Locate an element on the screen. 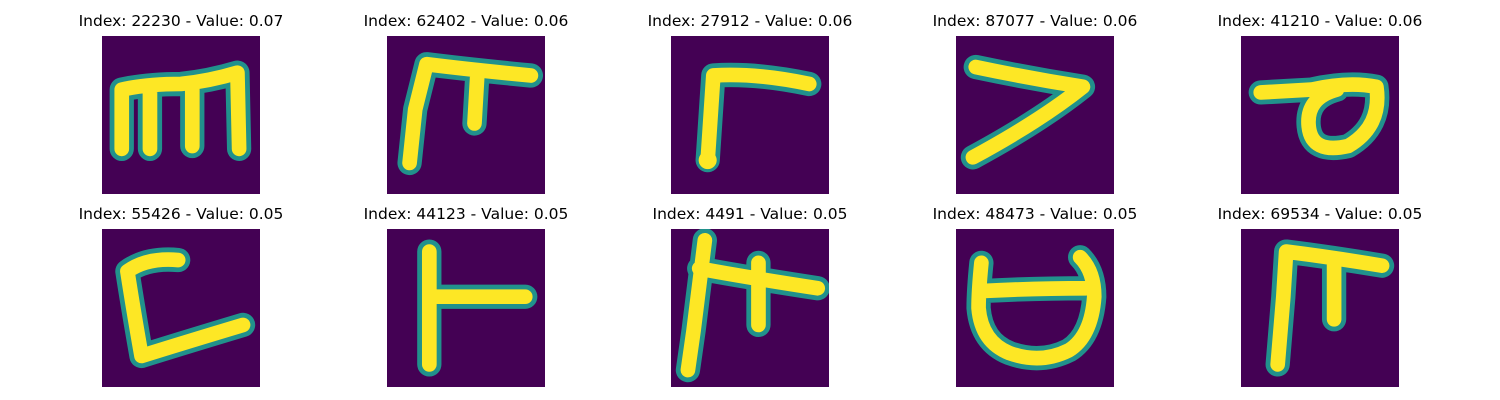 The height and width of the screenshot is (400, 1500). panel-title: Index: 87077 - Value: 0.06 is located at coordinates (1035, 21).